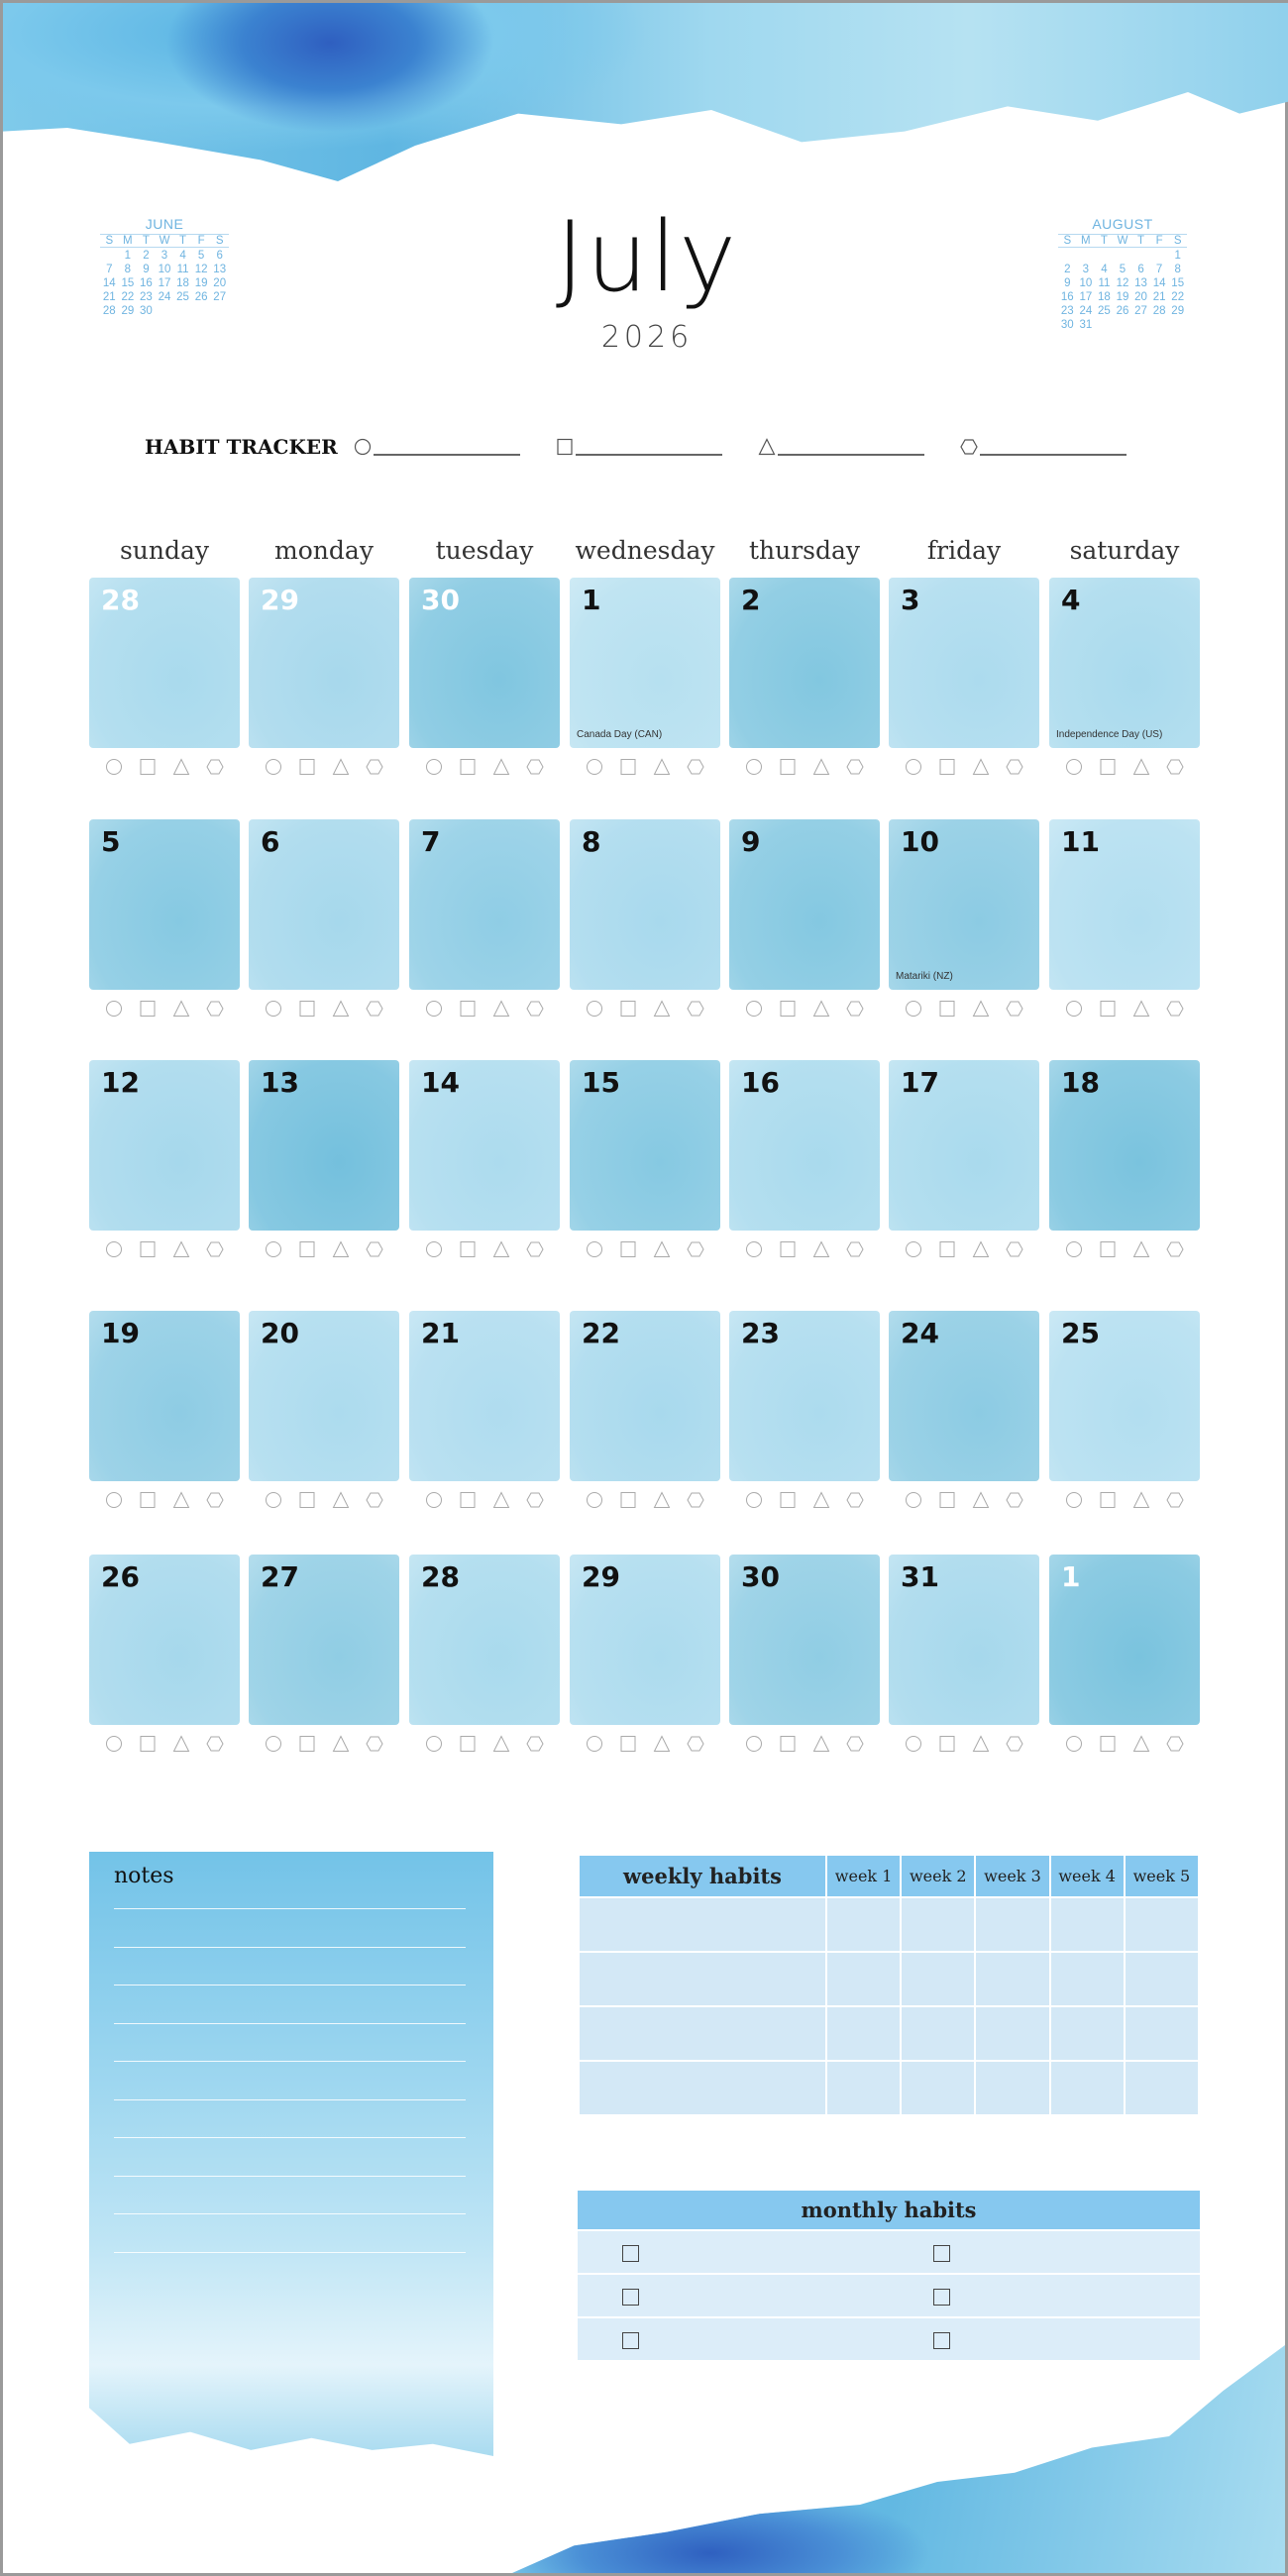 This screenshot has height=2576, width=1288. Describe the element at coordinates (964, 904) in the screenshot. I see `day-cell: 10 Matariki (NZ)` at that location.